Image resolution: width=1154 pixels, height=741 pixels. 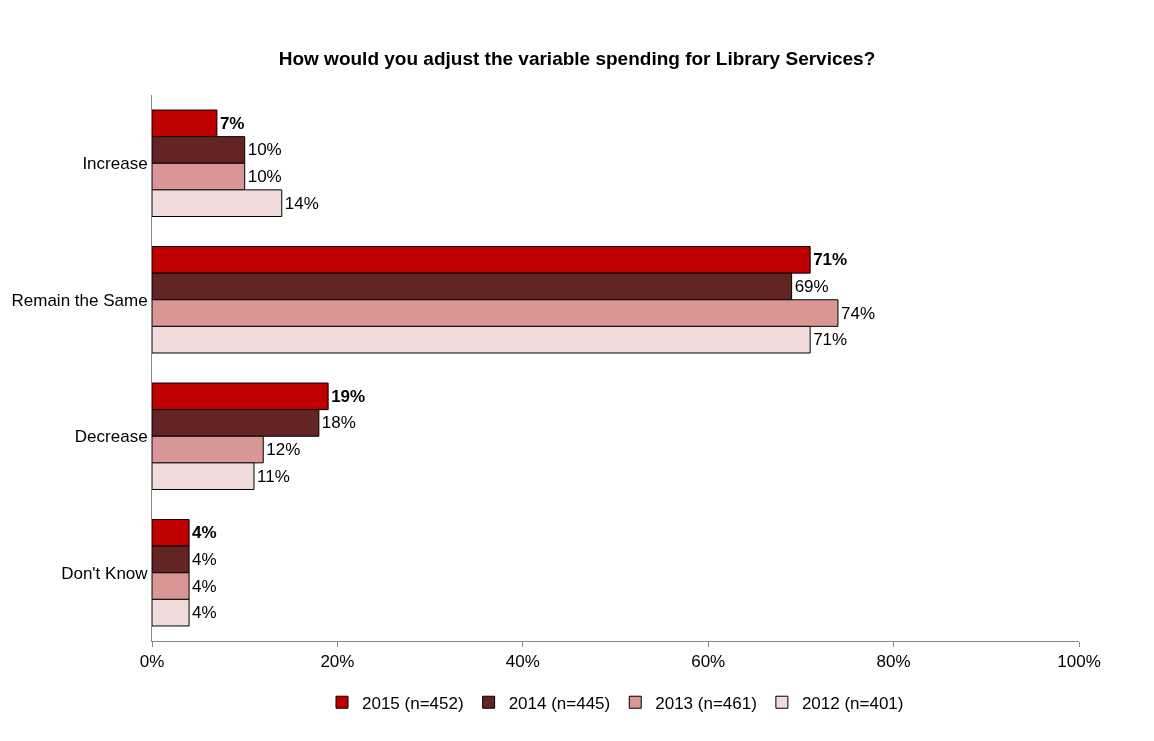 I want to click on data-label: 12%, so click(x=283, y=450).